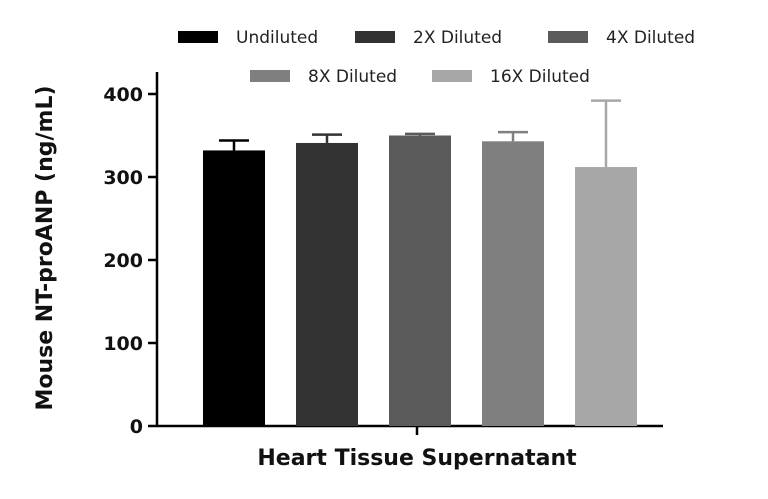 This screenshot has height=499, width=768. What do you see at coordinates (417, 458) in the screenshot?
I see `x-axis-title: Heart Tissue Supernatant` at bounding box center [417, 458].